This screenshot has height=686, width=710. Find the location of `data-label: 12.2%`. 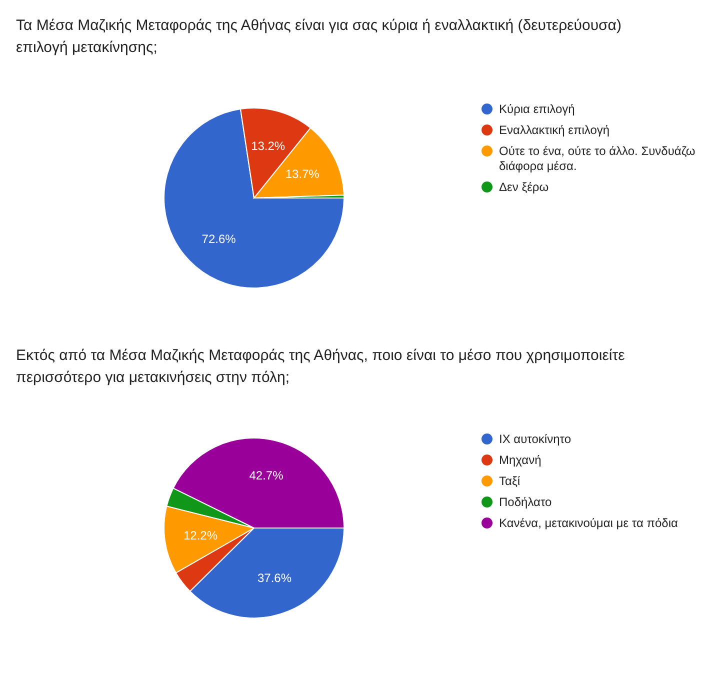

data-label: 12.2% is located at coordinates (201, 535).